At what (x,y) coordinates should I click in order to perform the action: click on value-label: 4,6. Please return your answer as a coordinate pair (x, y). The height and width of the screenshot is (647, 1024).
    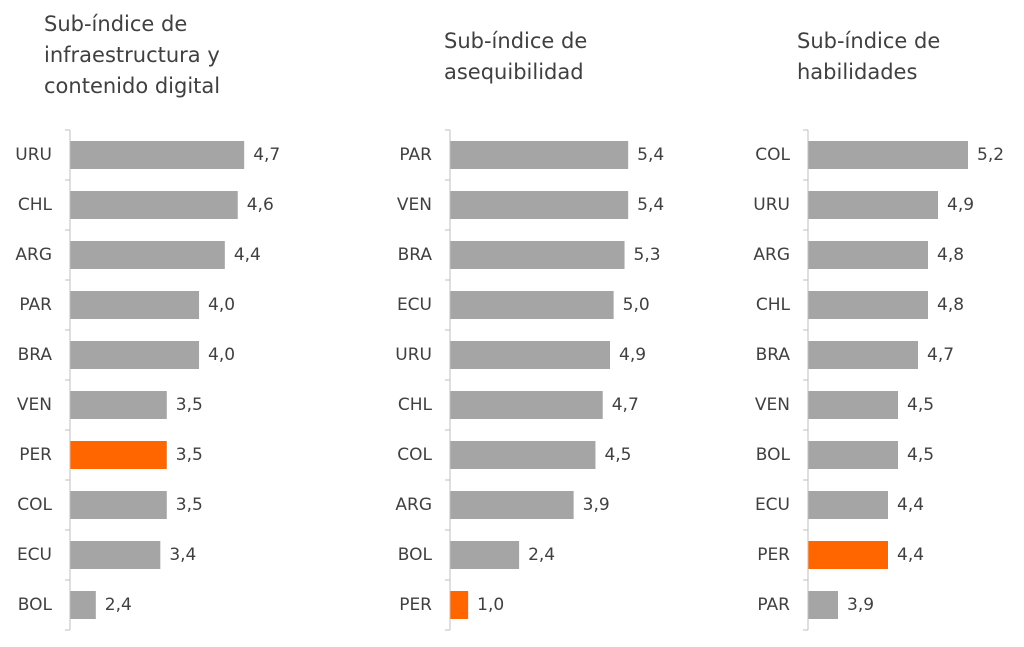
    Looking at the image, I should click on (260, 205).